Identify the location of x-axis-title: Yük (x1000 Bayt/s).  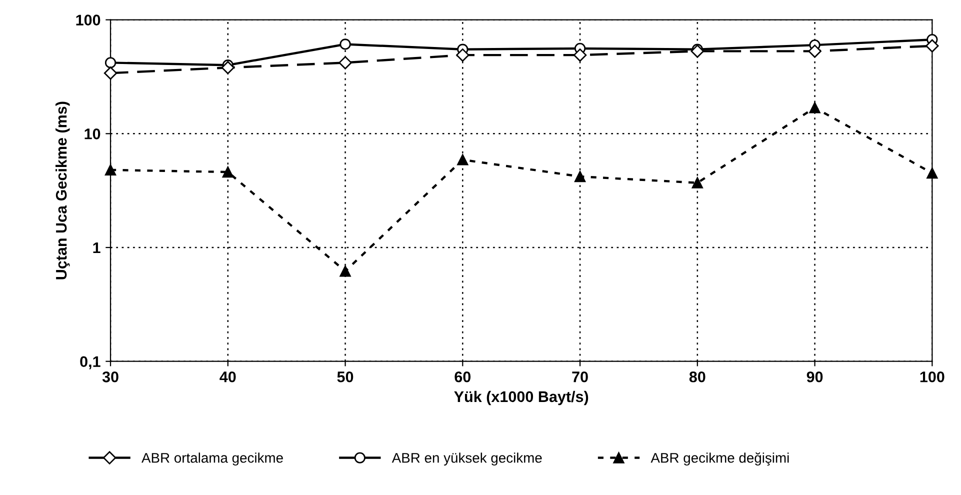
(521, 398).